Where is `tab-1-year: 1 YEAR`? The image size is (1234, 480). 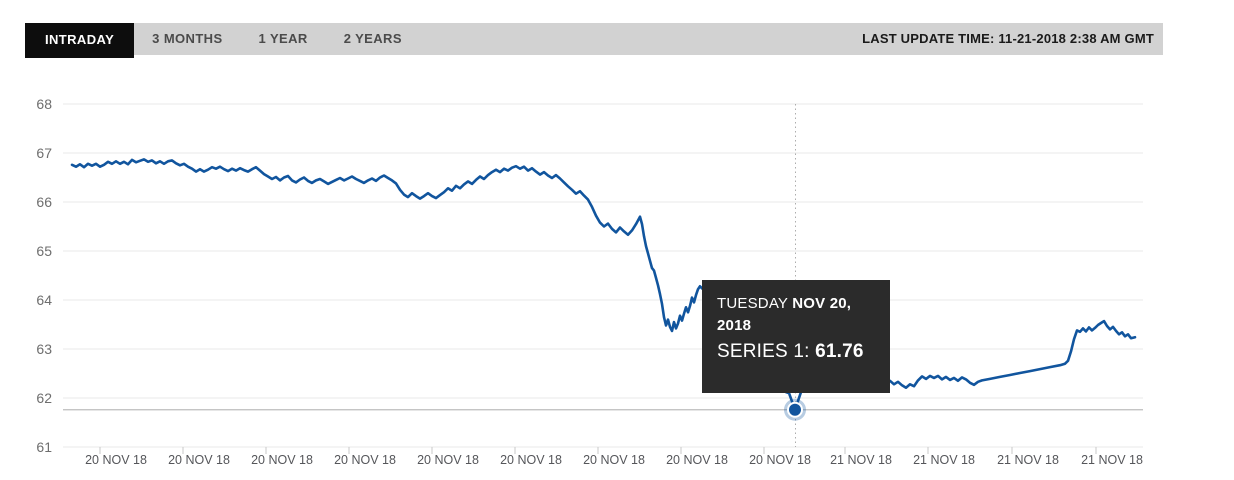
tab-1-year: 1 YEAR is located at coordinates (283, 38).